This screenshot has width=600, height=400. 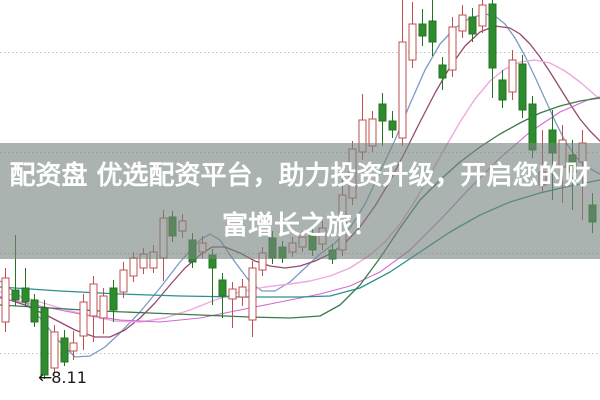 What do you see at coordinates (300, 176) in the screenshot?
I see `promo-banner-line1: 配资盘 优选配资平台，助力投资升级，开启您的财` at bounding box center [300, 176].